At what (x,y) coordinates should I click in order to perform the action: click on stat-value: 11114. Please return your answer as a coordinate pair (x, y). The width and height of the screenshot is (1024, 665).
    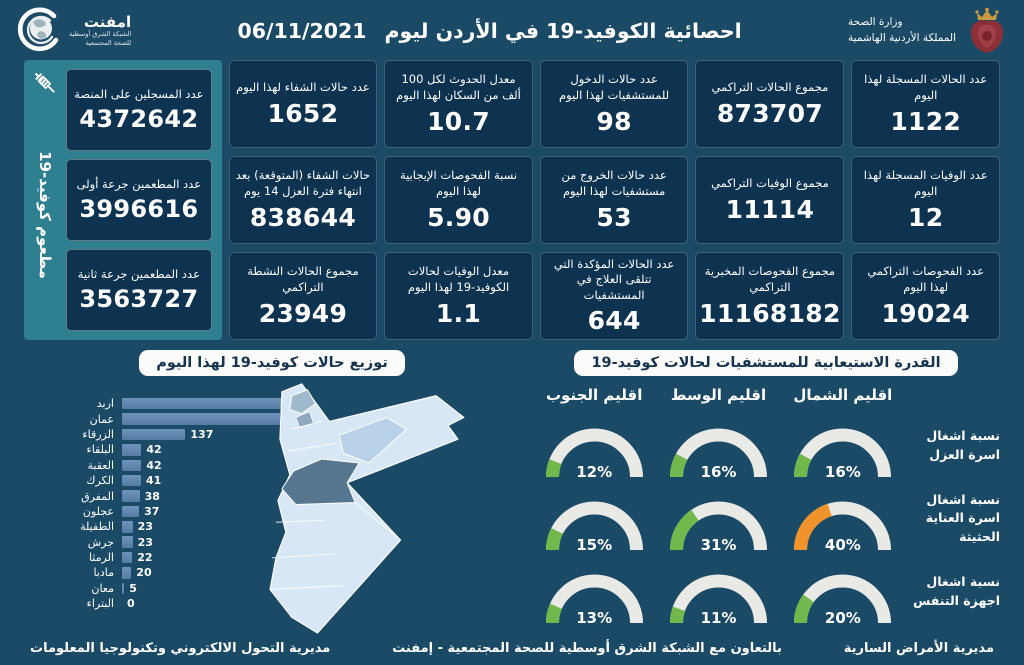
    Looking at the image, I should click on (770, 209).